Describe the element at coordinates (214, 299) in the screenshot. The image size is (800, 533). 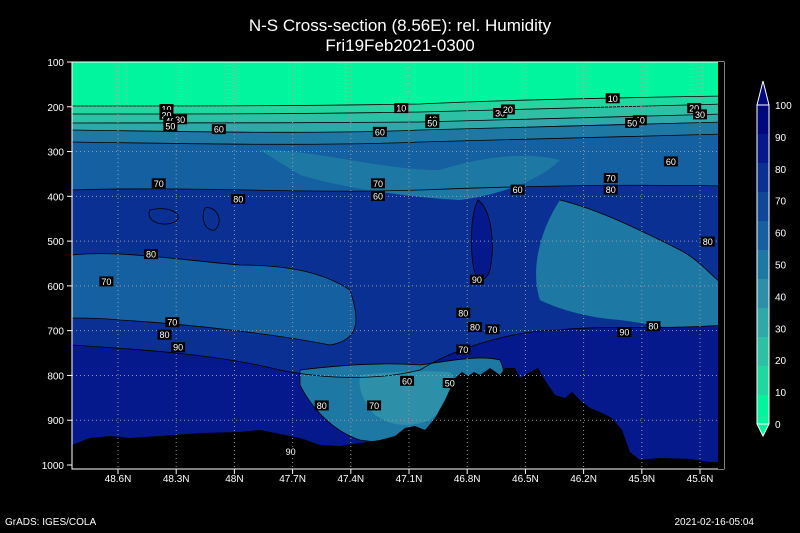
I see `field-band-left-mid` at that location.